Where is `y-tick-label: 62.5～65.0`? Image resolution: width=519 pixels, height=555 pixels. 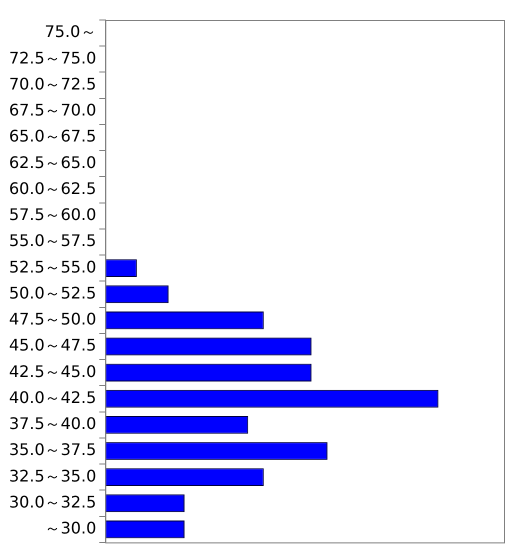
y-tick-label: 62.5～65.0 is located at coordinates (52, 162).